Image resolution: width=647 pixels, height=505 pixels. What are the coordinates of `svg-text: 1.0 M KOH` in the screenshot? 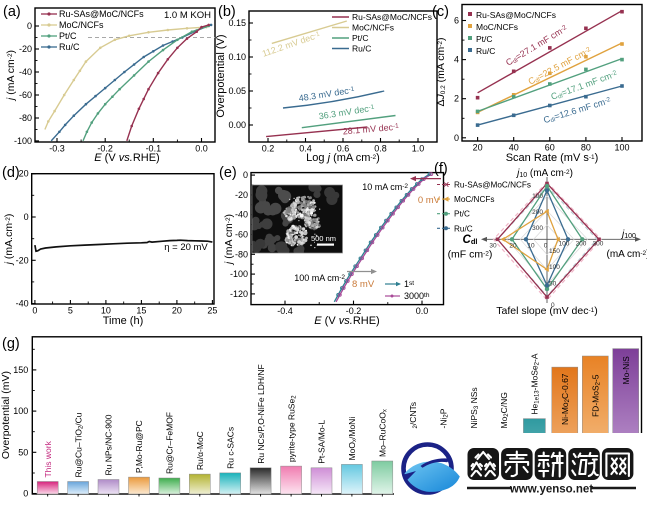 It's located at (187, 15).